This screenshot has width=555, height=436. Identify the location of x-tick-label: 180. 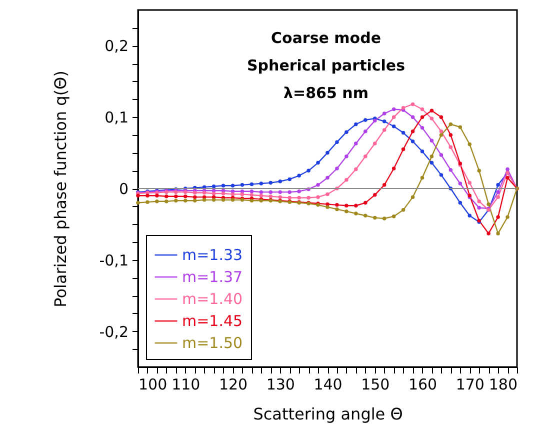
(503, 385).